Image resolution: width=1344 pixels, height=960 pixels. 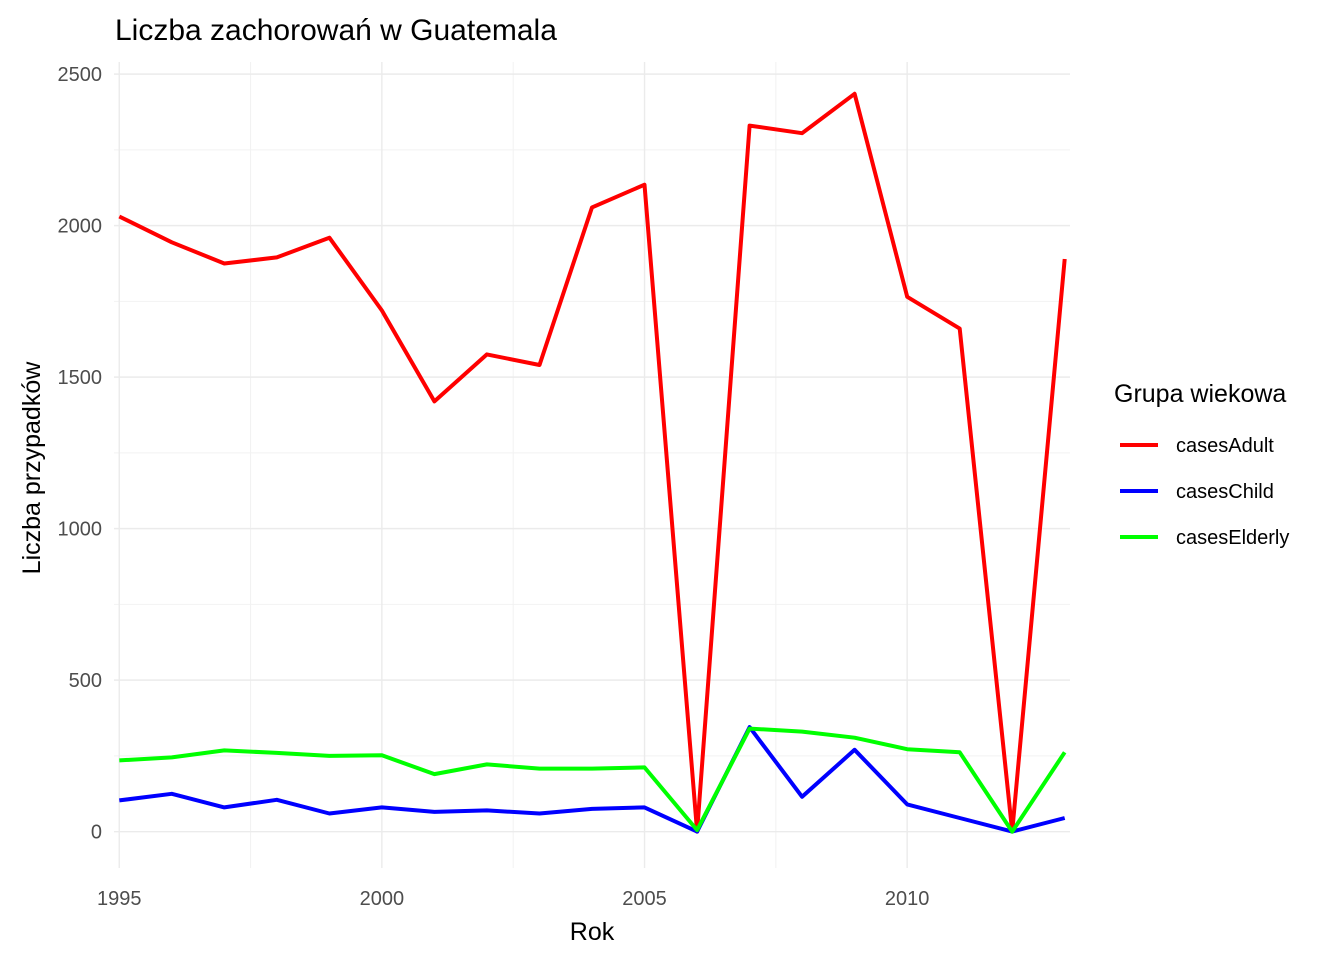 What do you see at coordinates (592, 932) in the screenshot?
I see `x-axis-title: Rok` at bounding box center [592, 932].